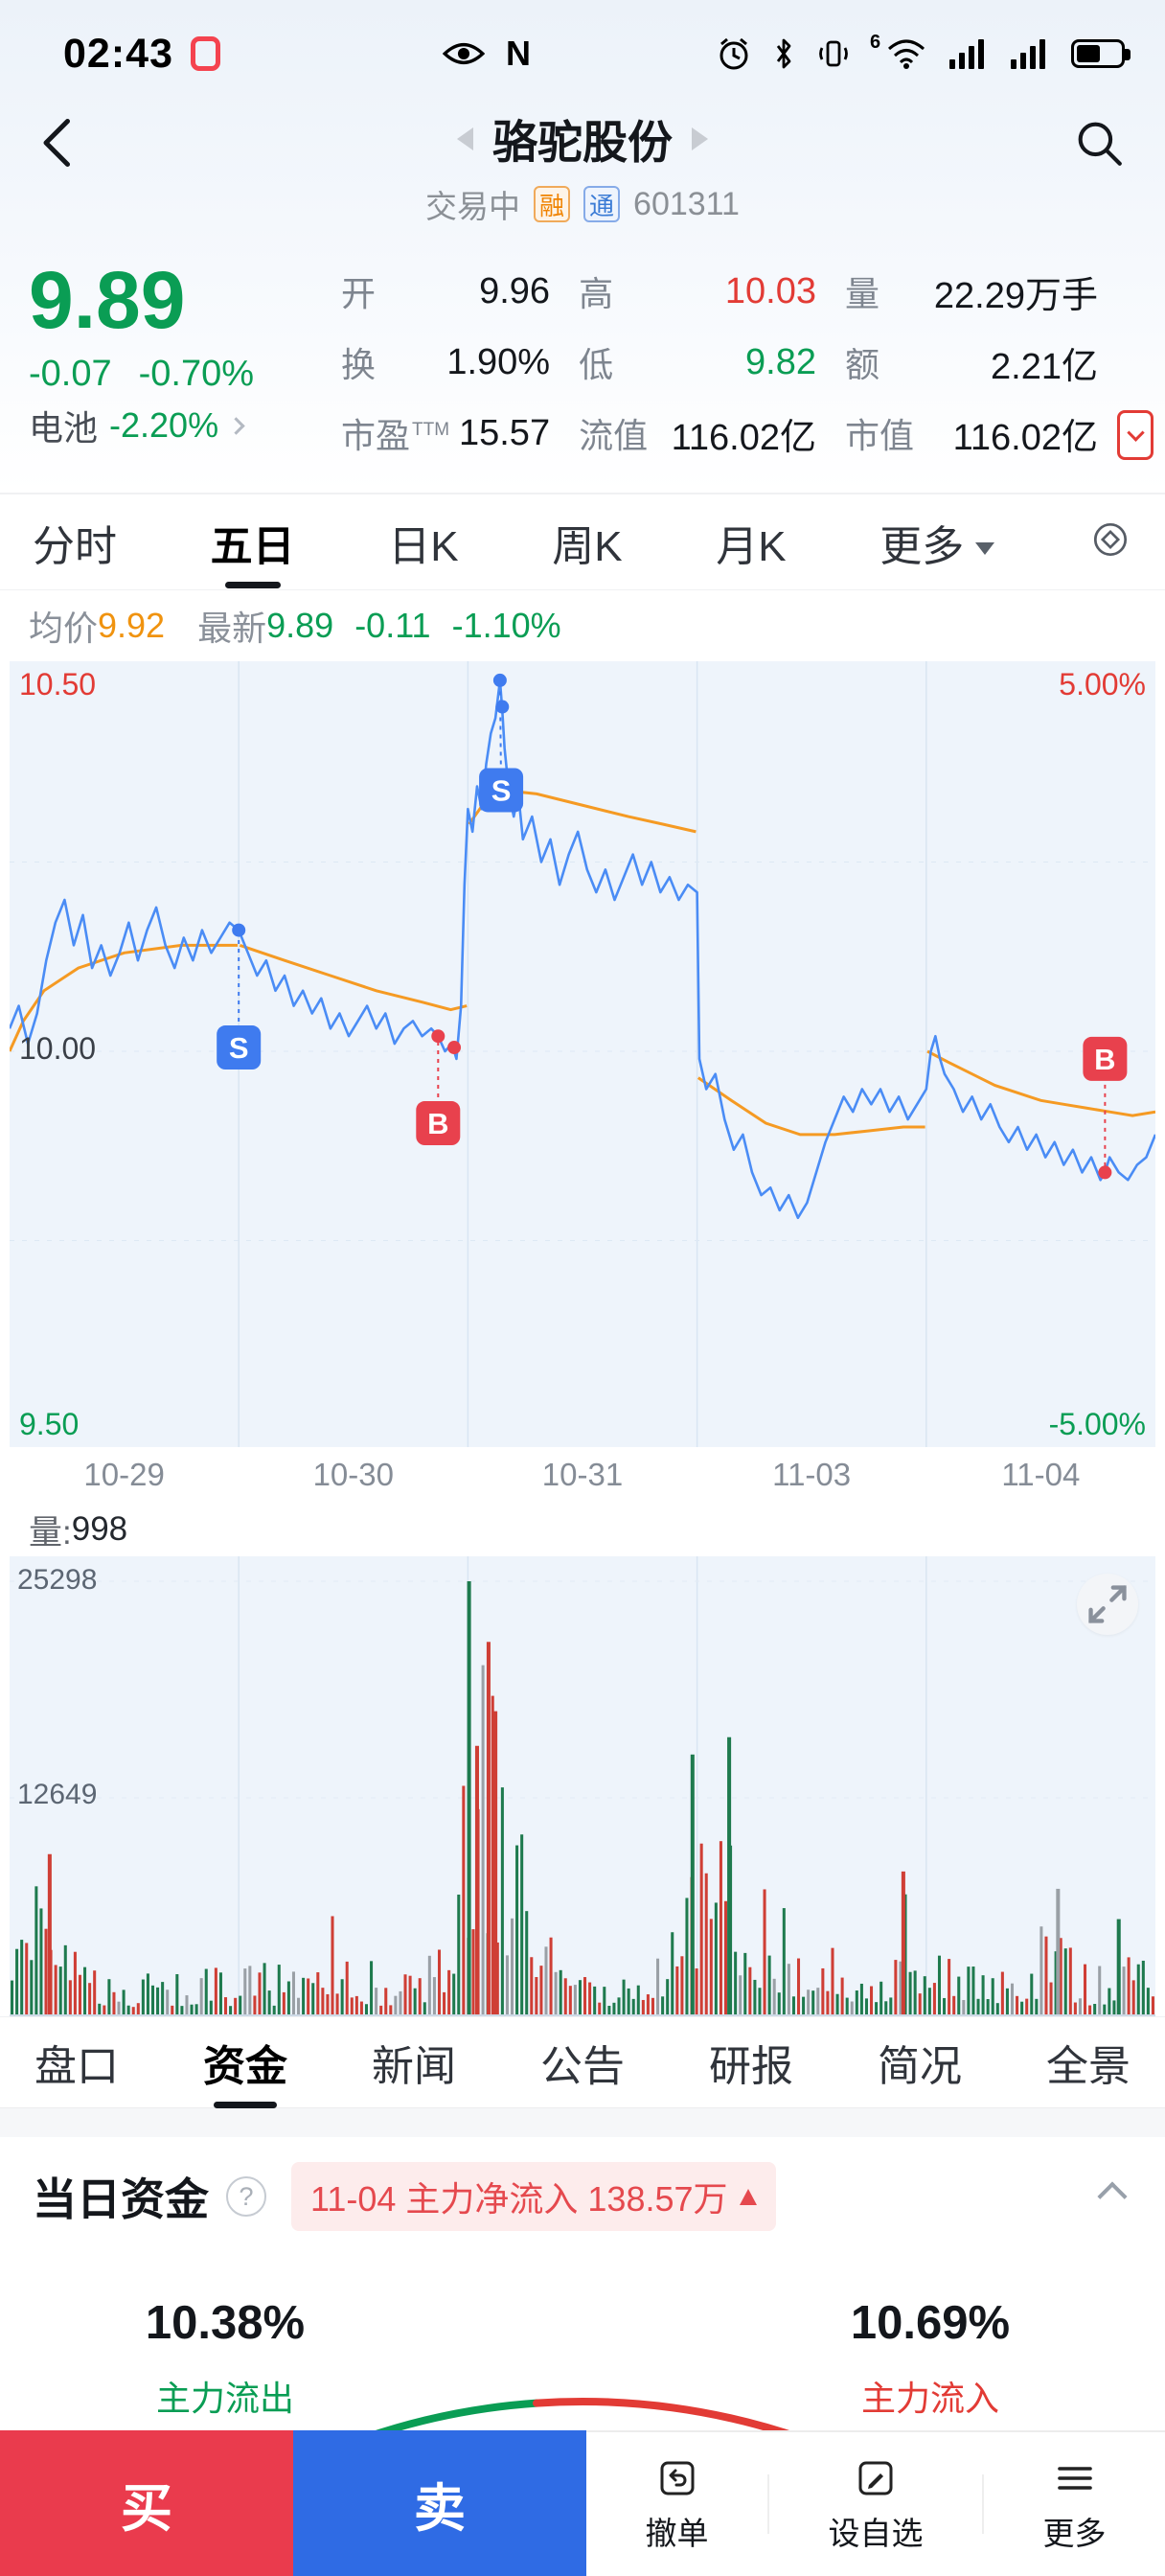  What do you see at coordinates (1041, 1474) in the screenshot?
I see `x-label-5: 11-04` at bounding box center [1041, 1474].